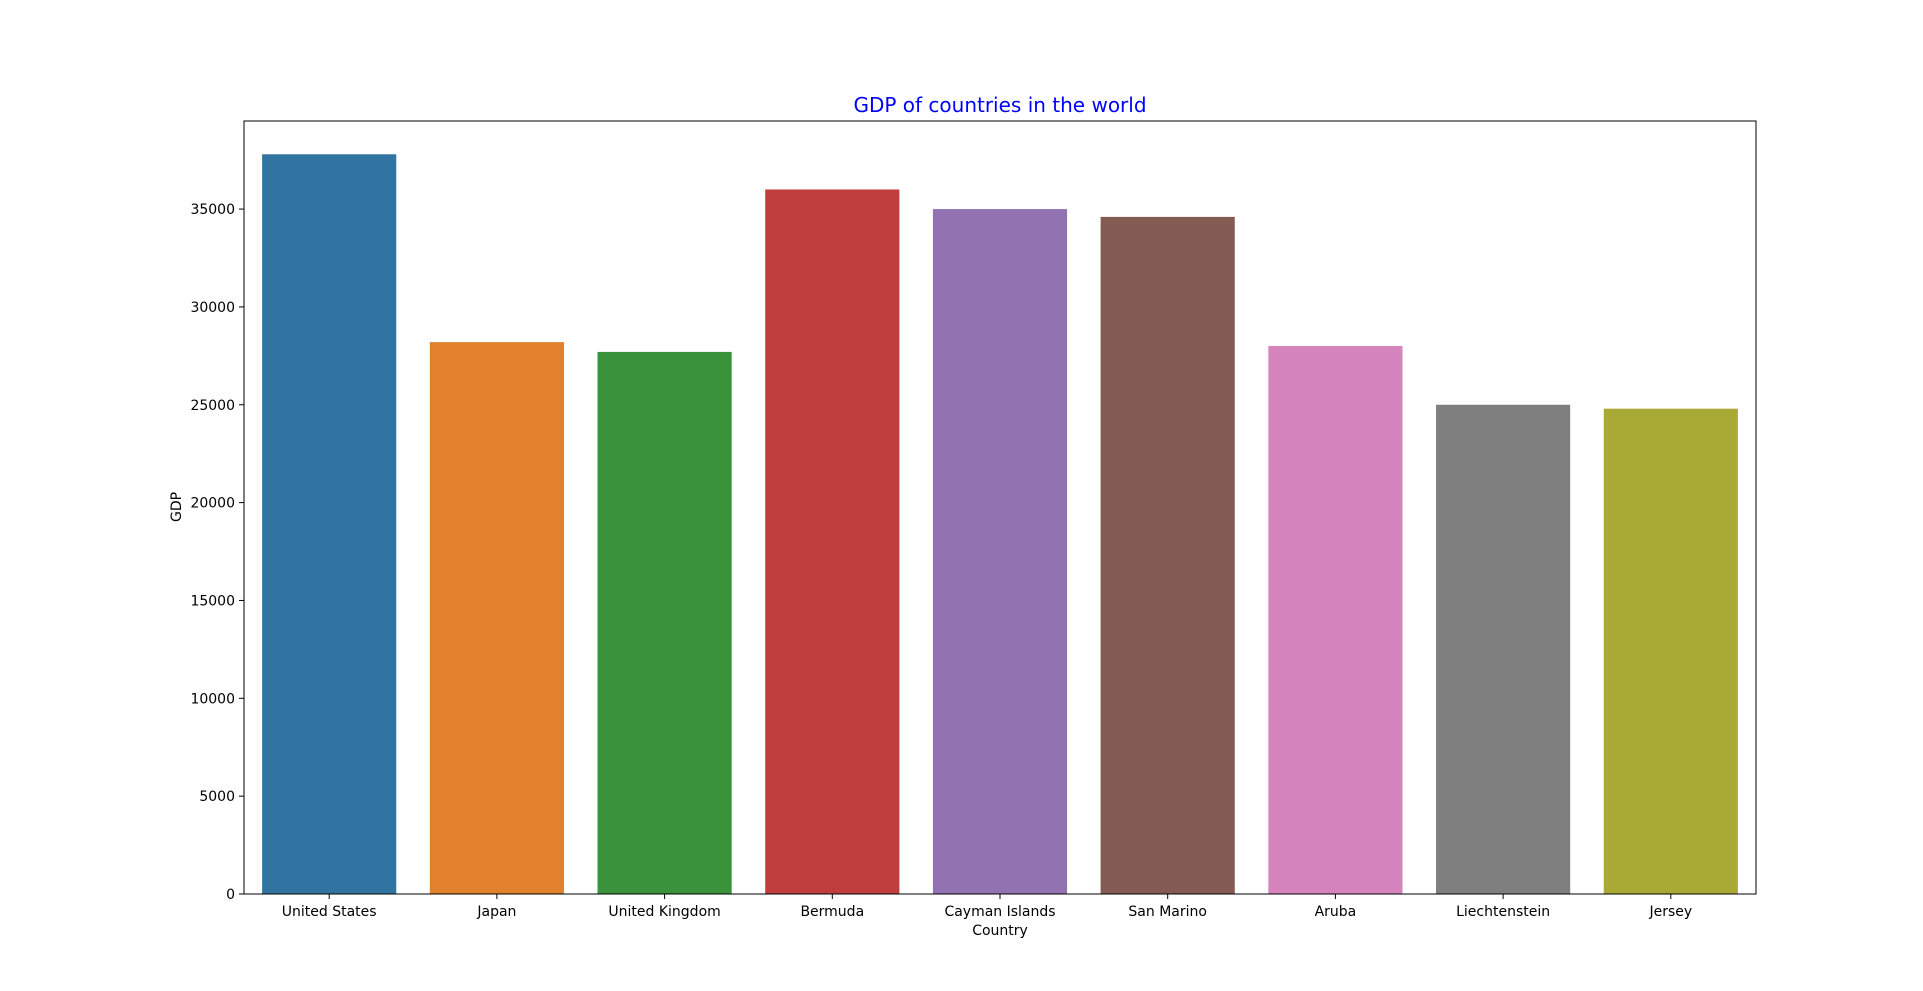 This screenshot has height=991, width=1923. What do you see at coordinates (329, 912) in the screenshot?
I see `x-tick-label: United States` at bounding box center [329, 912].